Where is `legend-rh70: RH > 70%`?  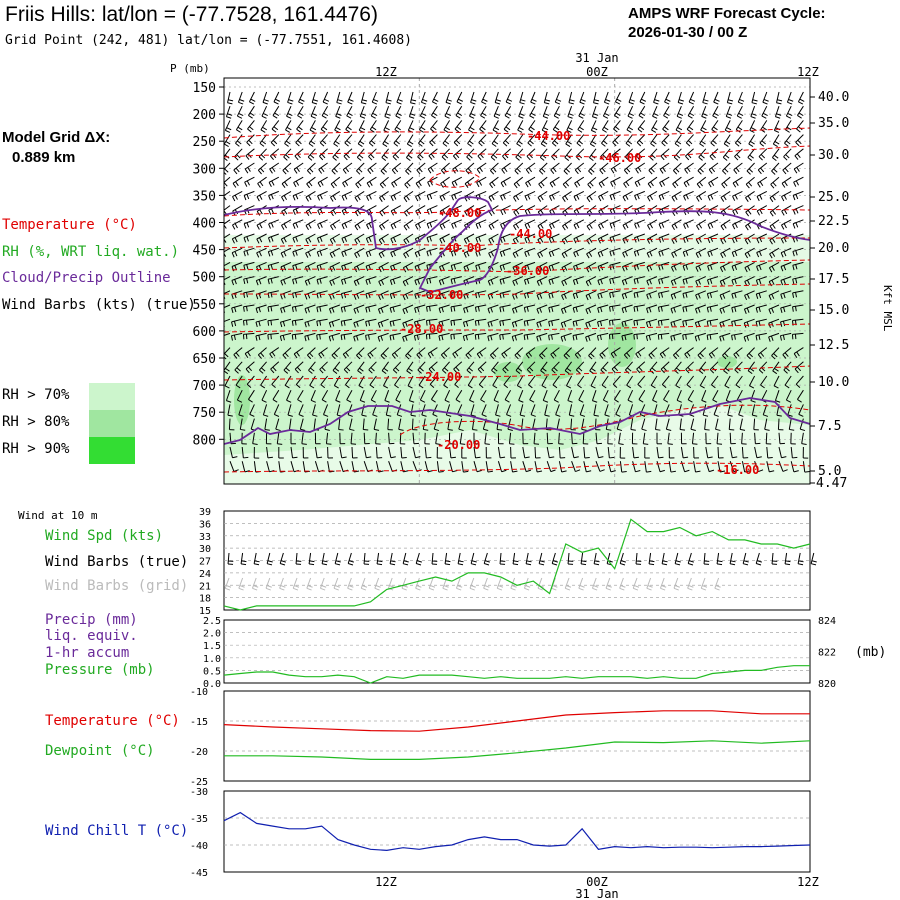 legend-rh70: RH > 70% is located at coordinates (36, 395).